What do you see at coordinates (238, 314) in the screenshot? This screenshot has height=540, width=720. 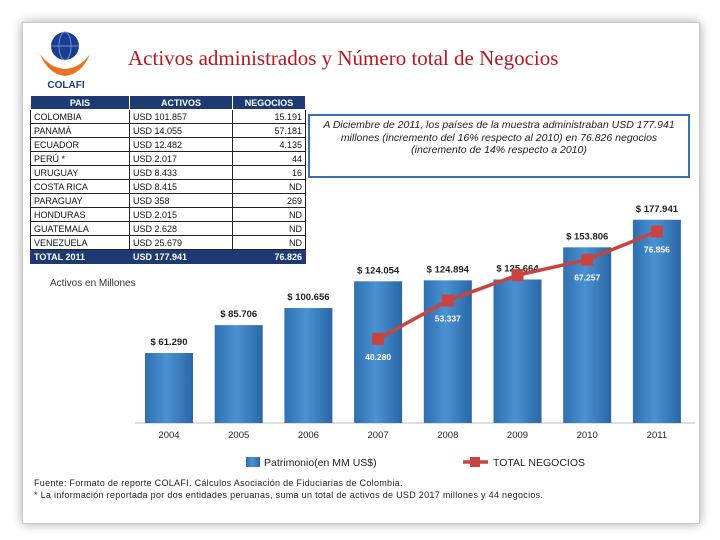 I see `bar-label-2005: $ 85.706` at bounding box center [238, 314].